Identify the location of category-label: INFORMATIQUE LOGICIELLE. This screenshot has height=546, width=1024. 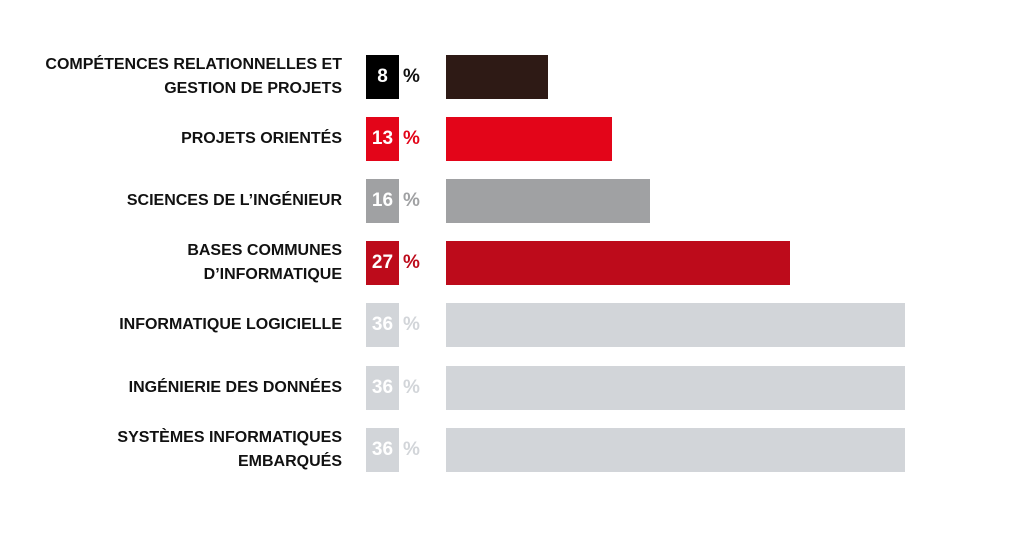
(192, 325).